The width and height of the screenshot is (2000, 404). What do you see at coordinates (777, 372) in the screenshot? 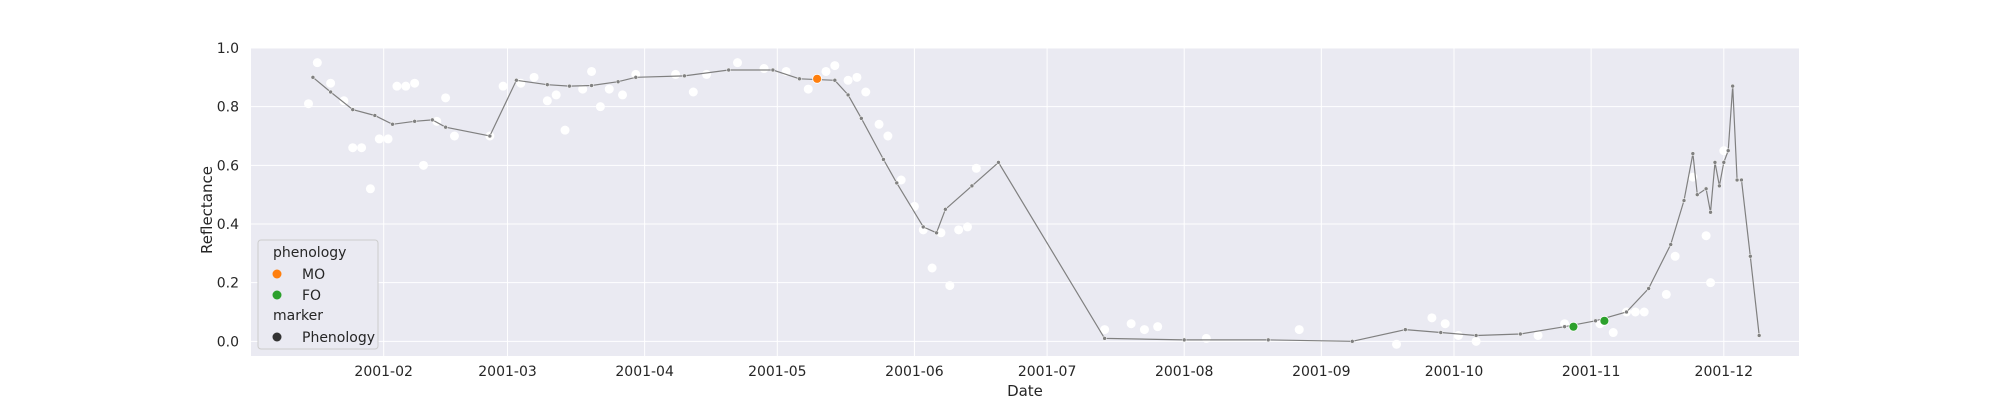
I see `x-tick-label: 2001-05` at bounding box center [777, 372].